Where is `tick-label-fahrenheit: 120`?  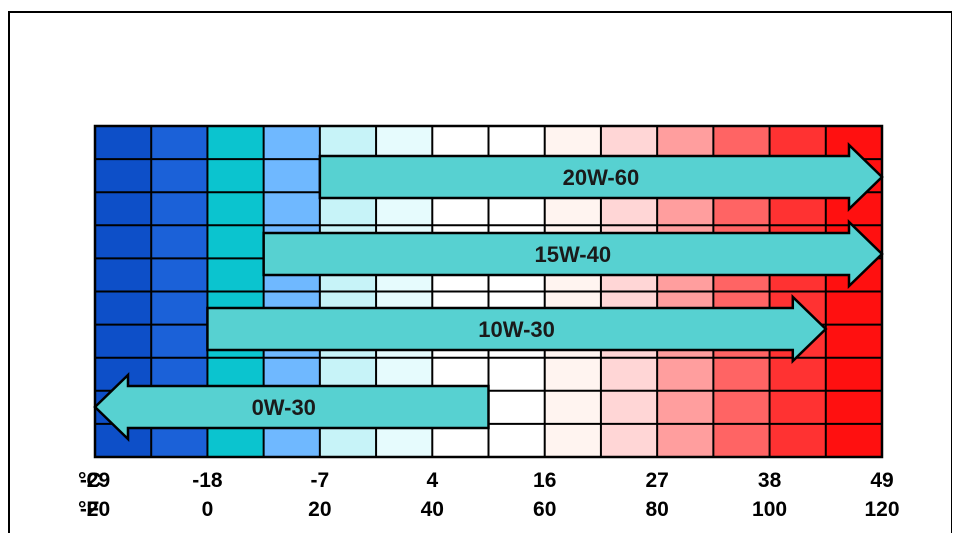 tick-label-fahrenheit: 120 is located at coordinates (881, 509).